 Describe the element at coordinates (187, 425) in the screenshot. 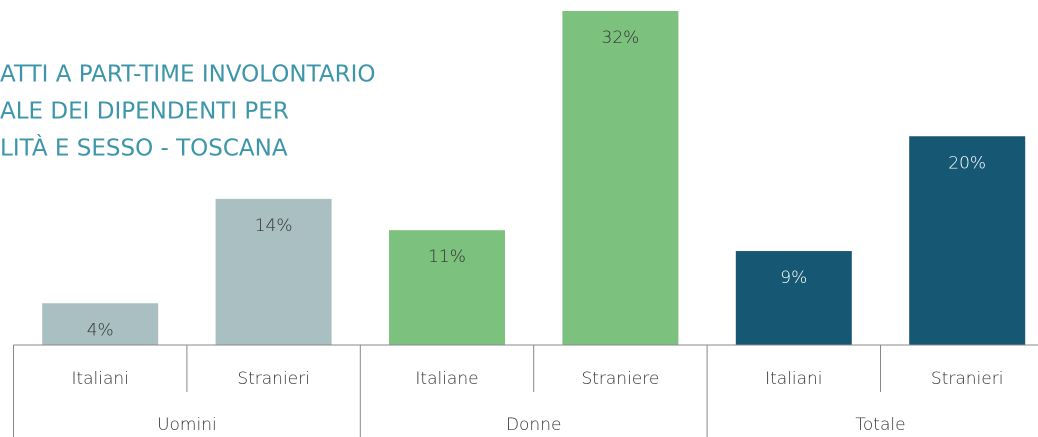

I see `group-label: Uomini` at that location.